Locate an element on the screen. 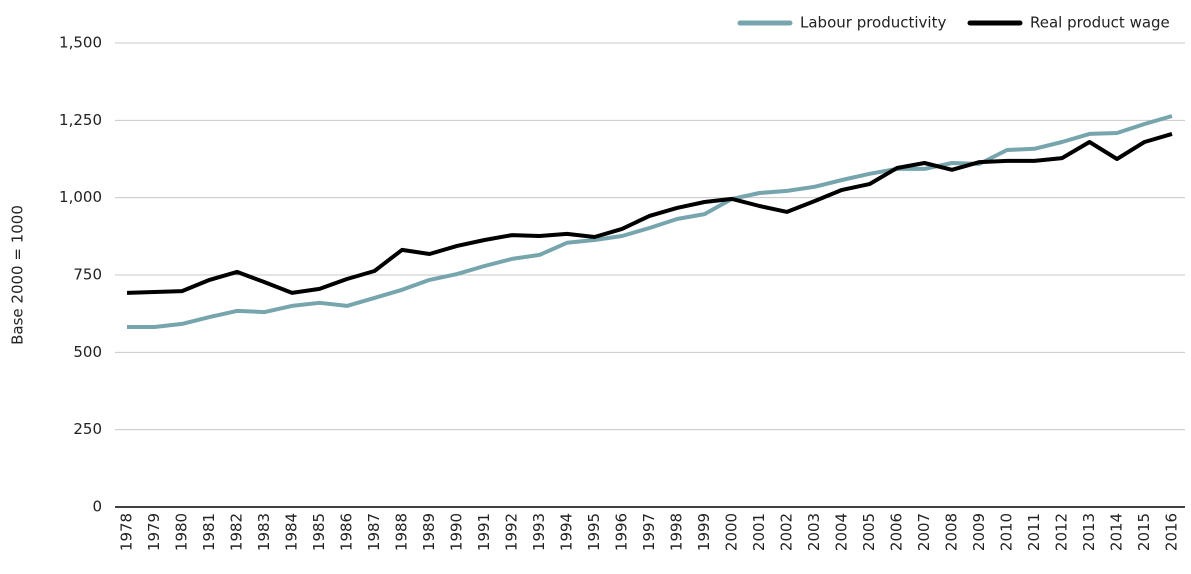 This screenshot has width=1191, height=574. x-tick-label: 2000 is located at coordinates (732, 532).